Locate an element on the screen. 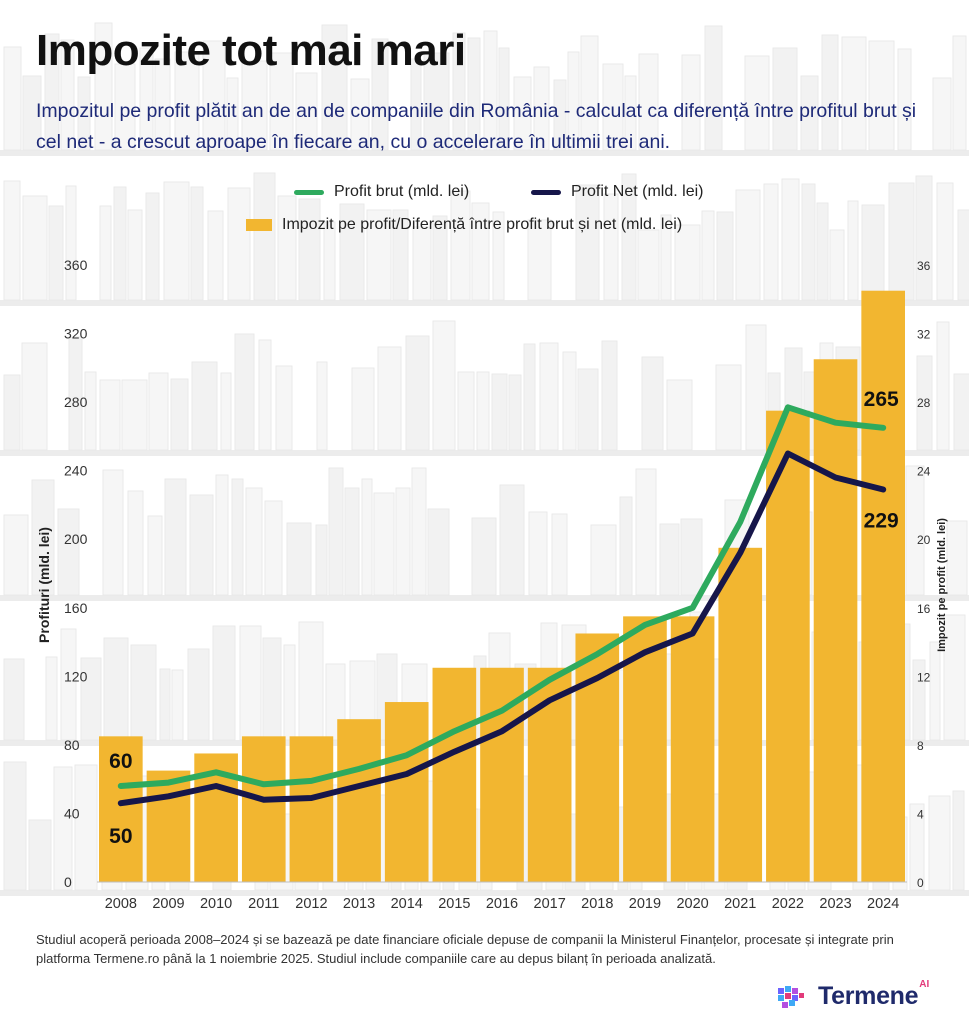  y2-tick-label: 20 is located at coordinates (924, 540).